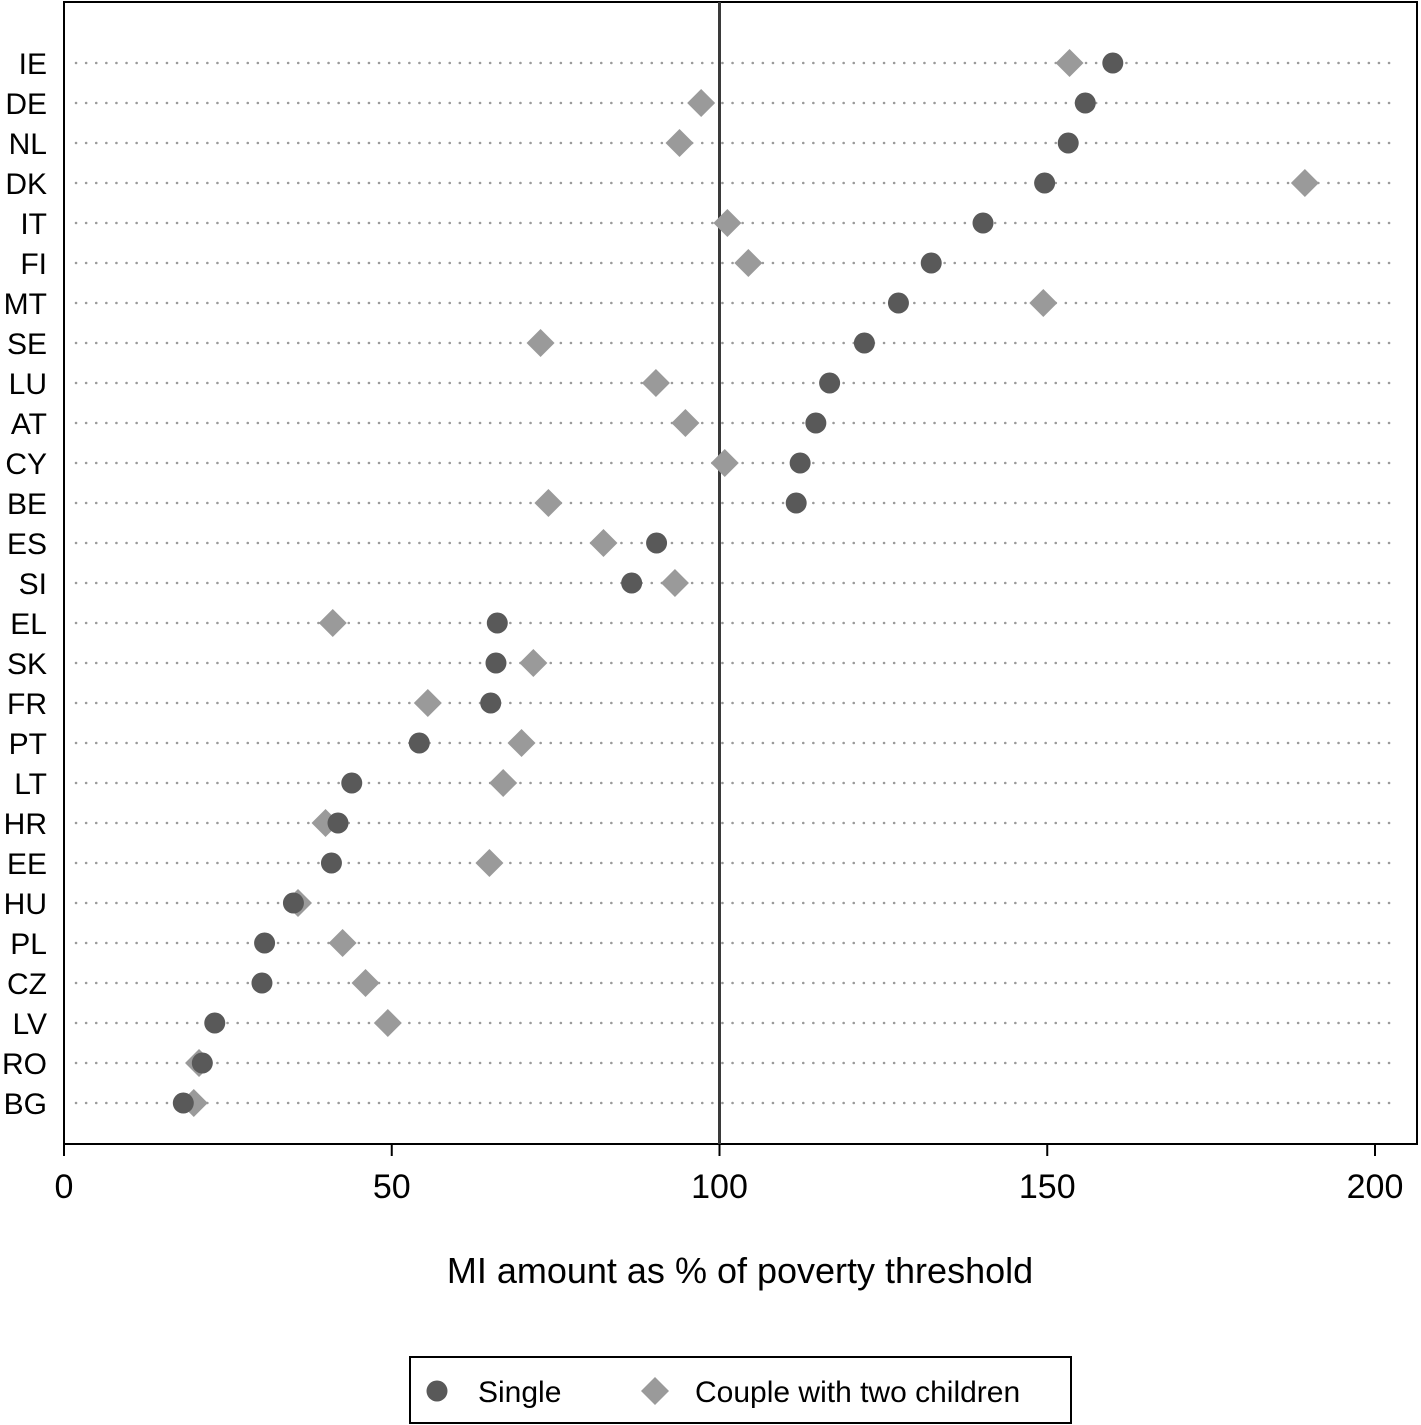 This screenshot has height=1425, width=1421. I want to click on legend-single-label: Single, so click(519, 1392).